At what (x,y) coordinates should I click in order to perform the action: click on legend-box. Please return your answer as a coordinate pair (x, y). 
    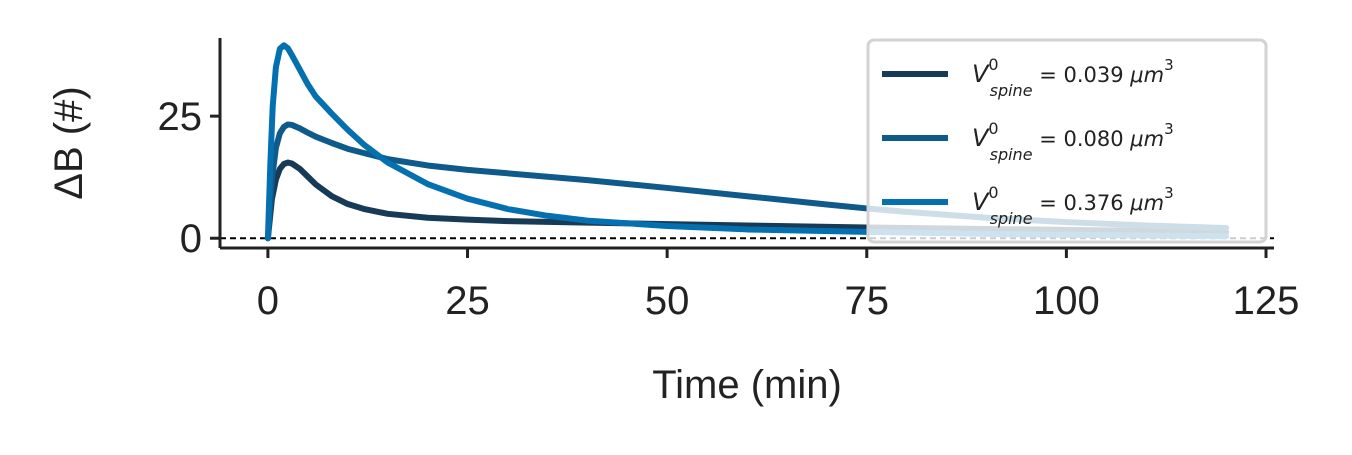
    Looking at the image, I should click on (1067, 141).